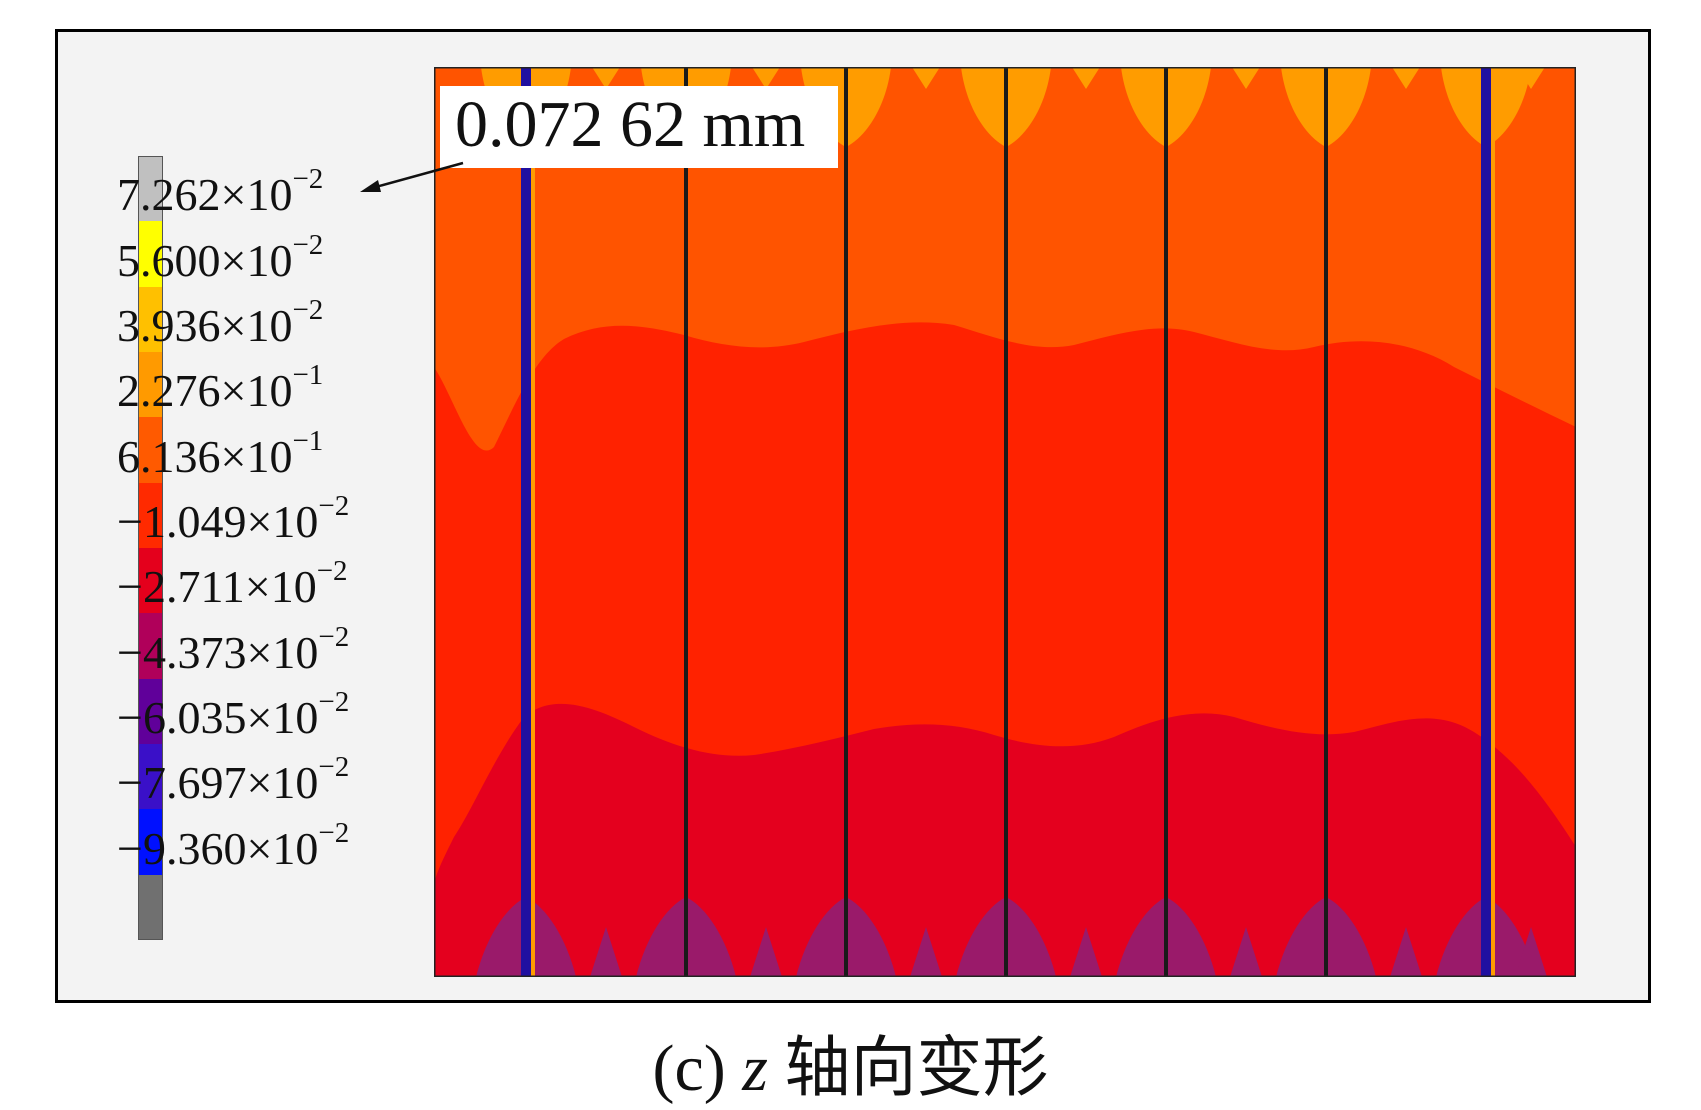  I want to click on legend-label: −1.049×10⁻², so click(233, 518).